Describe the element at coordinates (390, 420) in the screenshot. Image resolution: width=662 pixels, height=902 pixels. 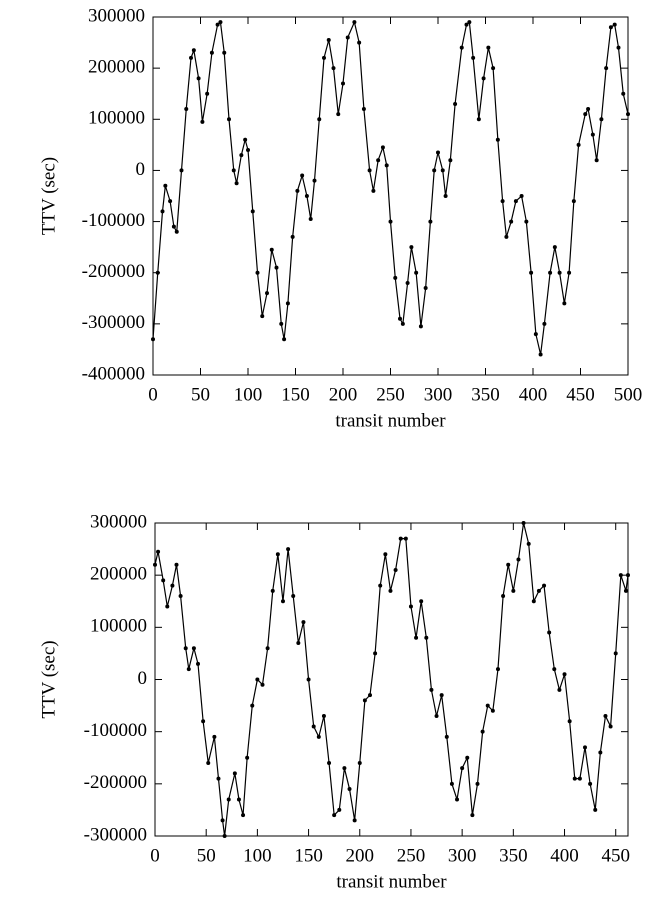
I see `x-axis-label: transit number` at that location.